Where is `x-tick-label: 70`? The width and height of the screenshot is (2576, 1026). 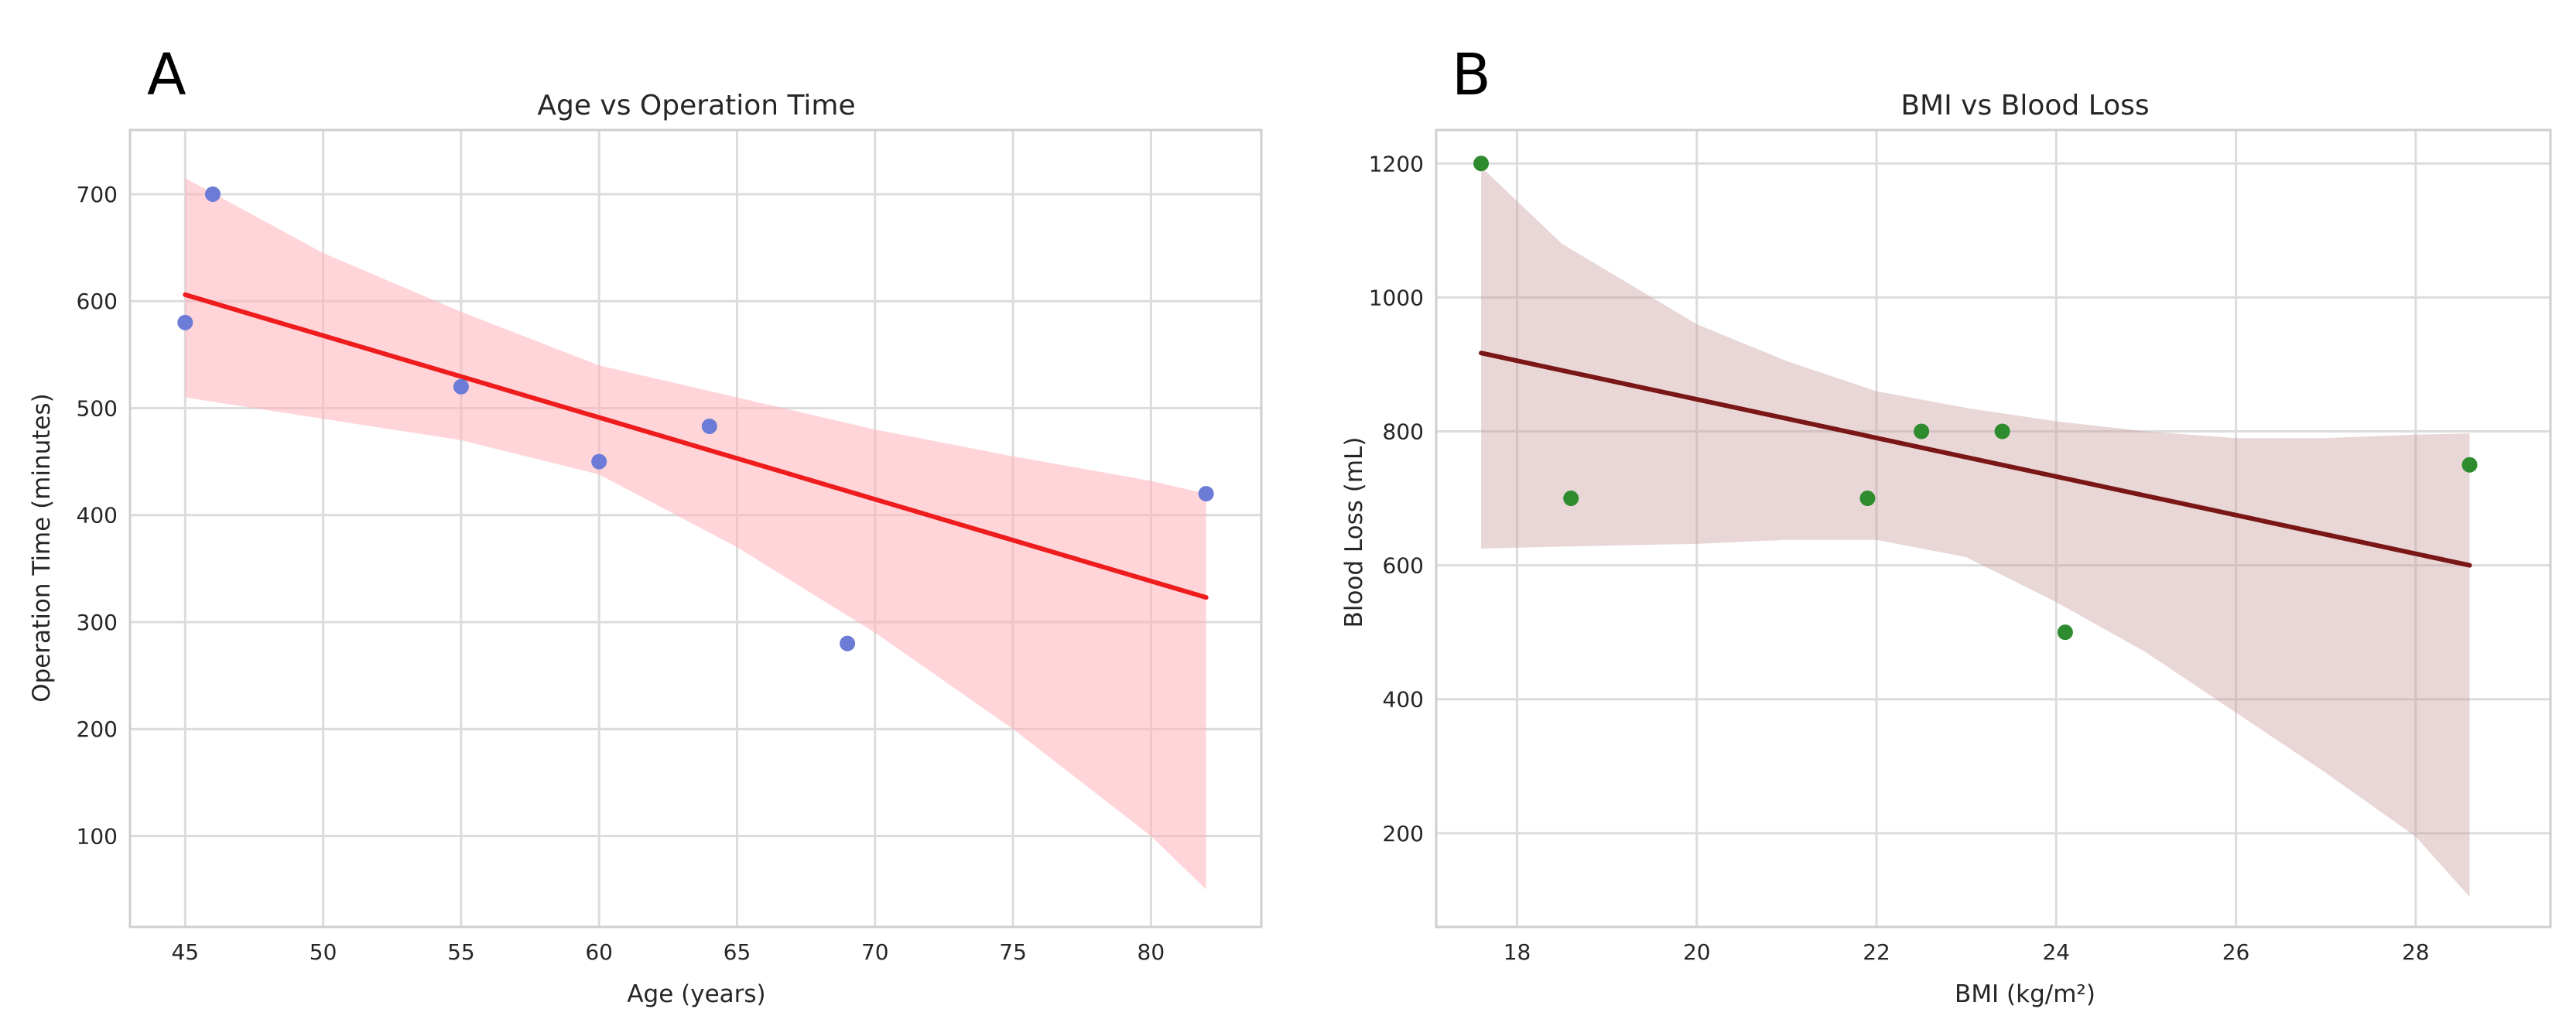
x-tick-label: 70 is located at coordinates (875, 952).